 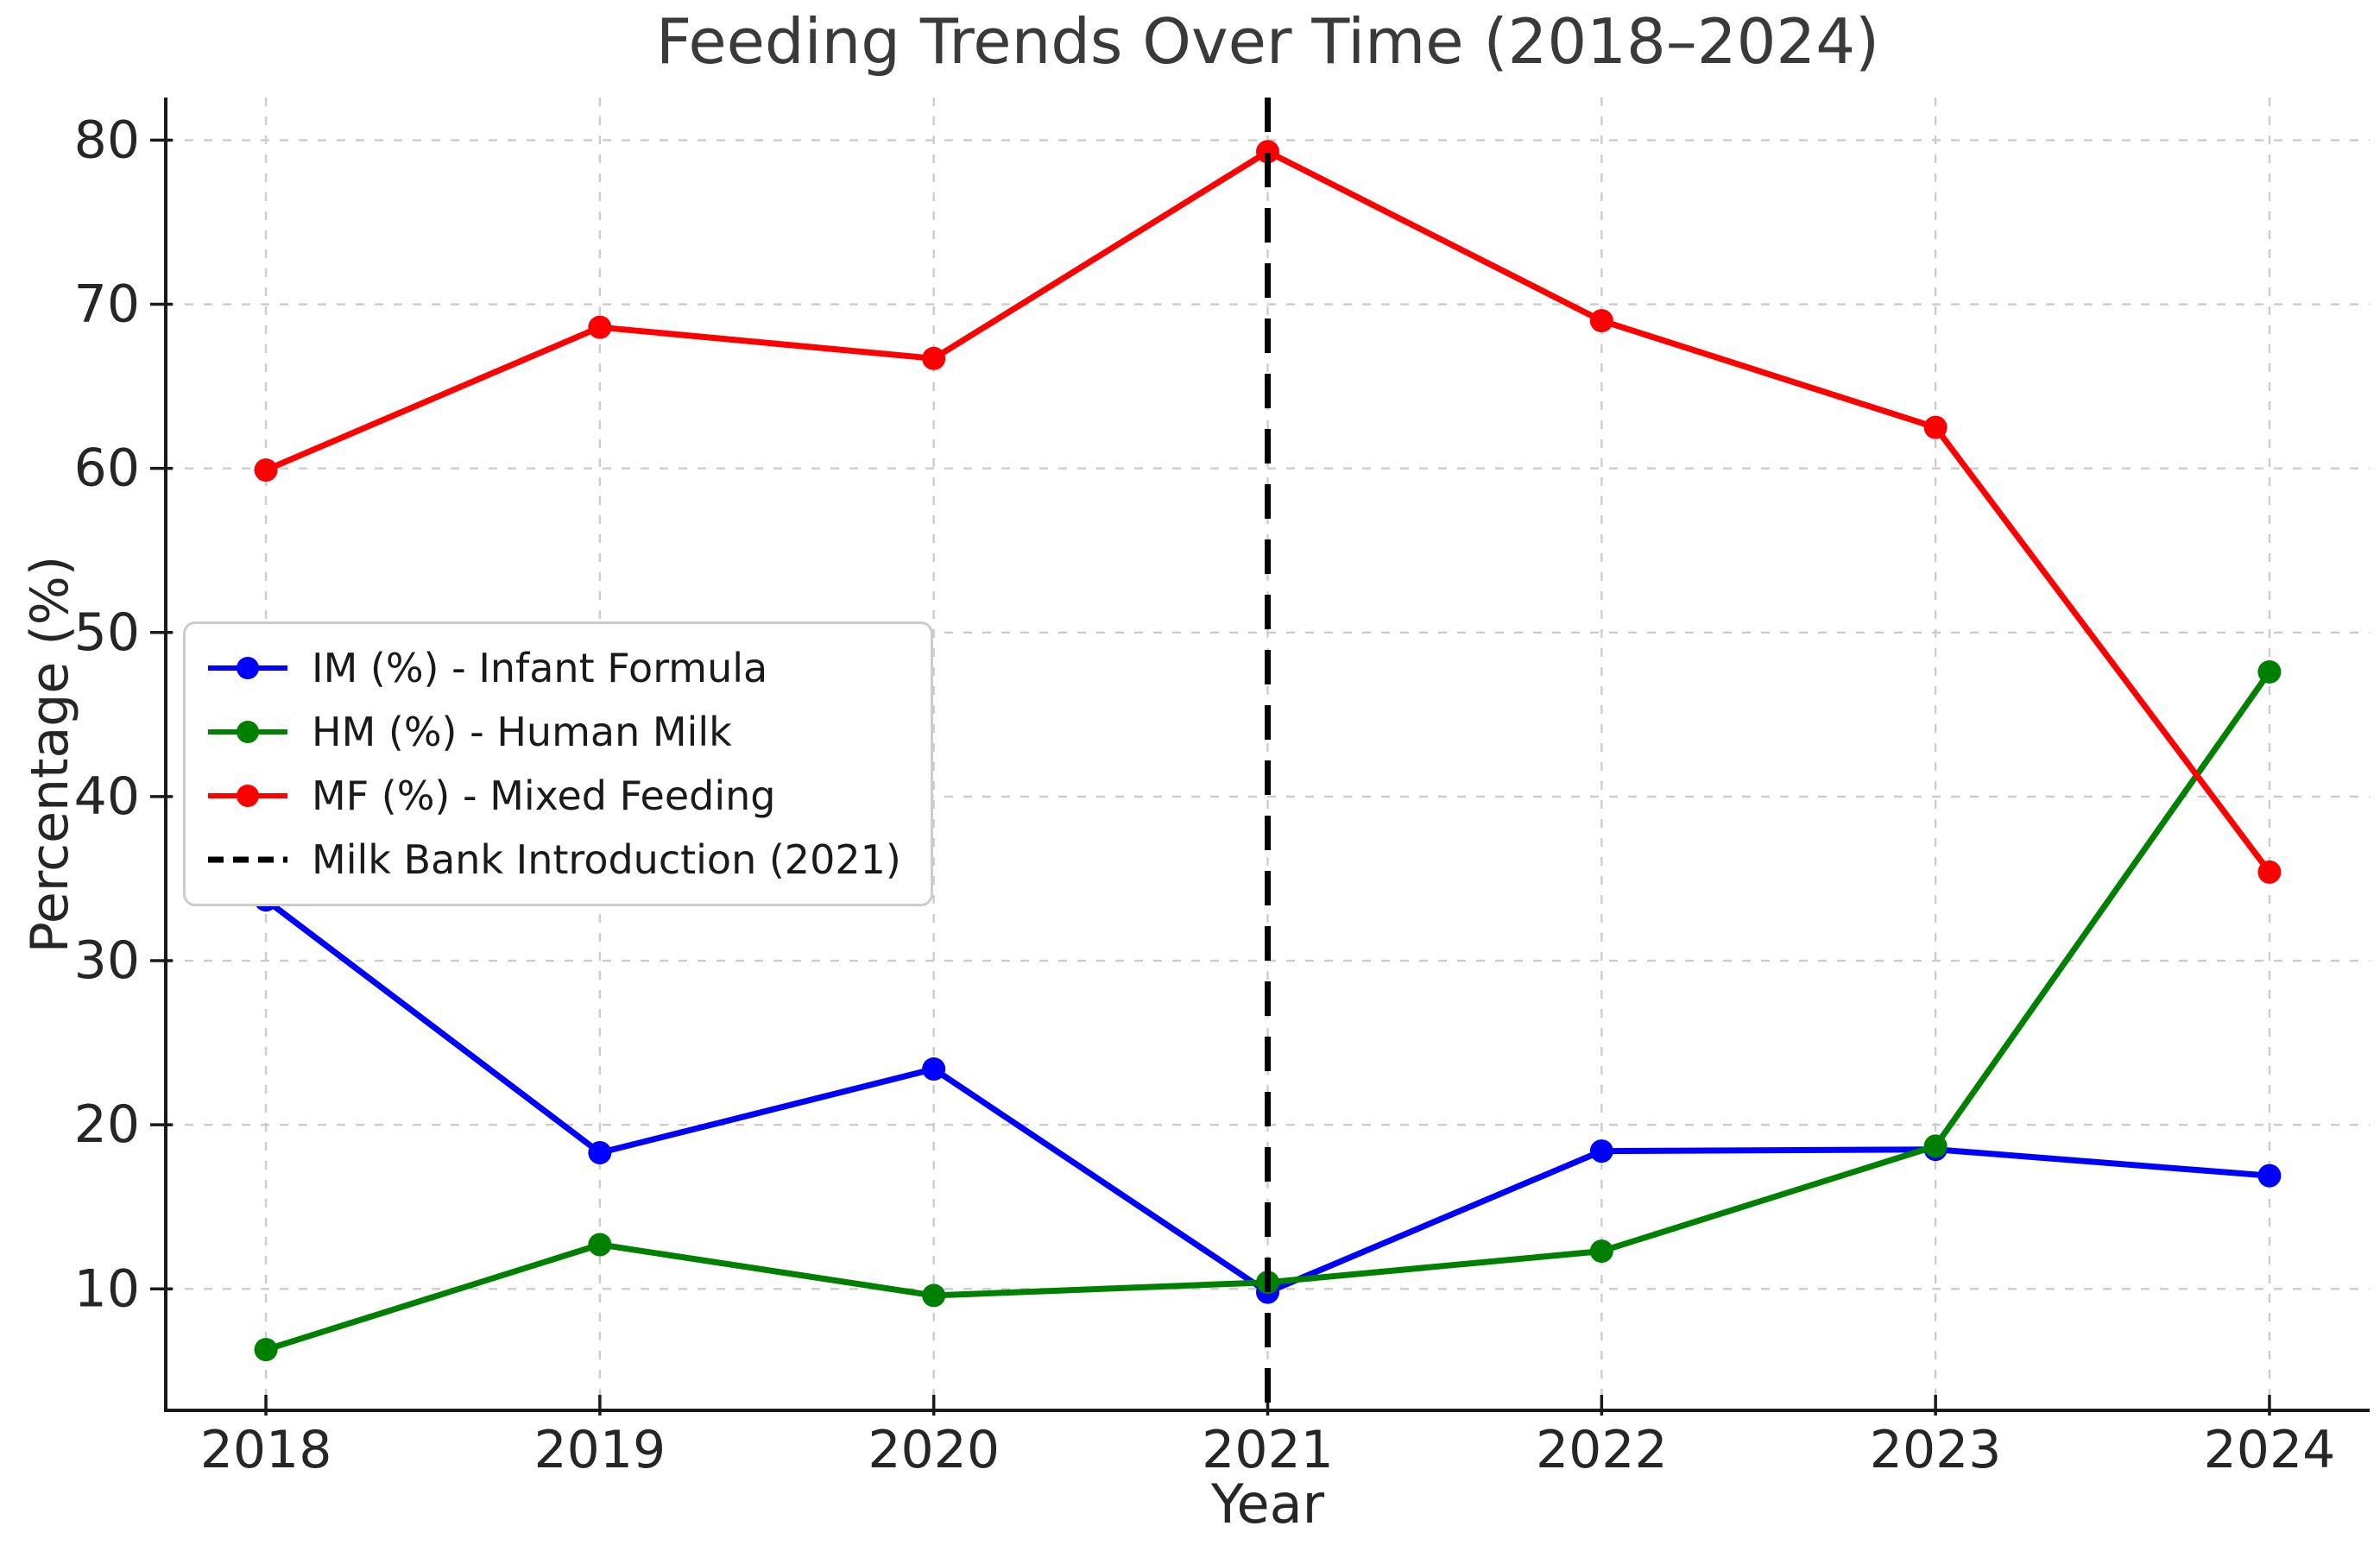 I want to click on legend-item-label: HM (%) - Human Milk, so click(x=522, y=732).